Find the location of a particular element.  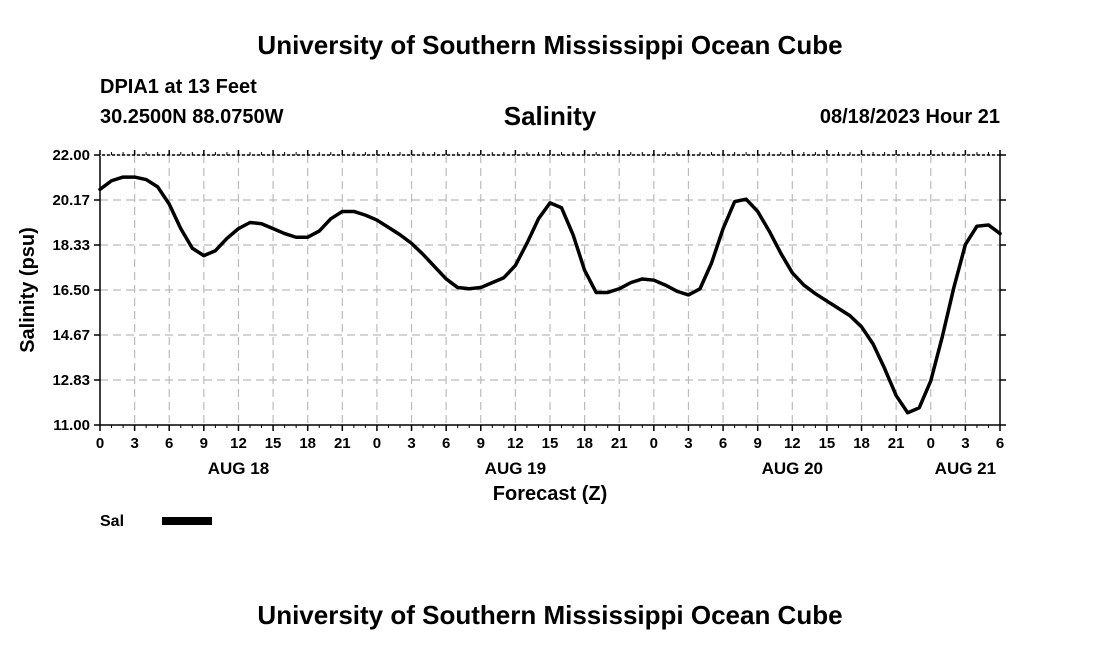

y-tick-label: 22.00 is located at coordinates (71, 155).